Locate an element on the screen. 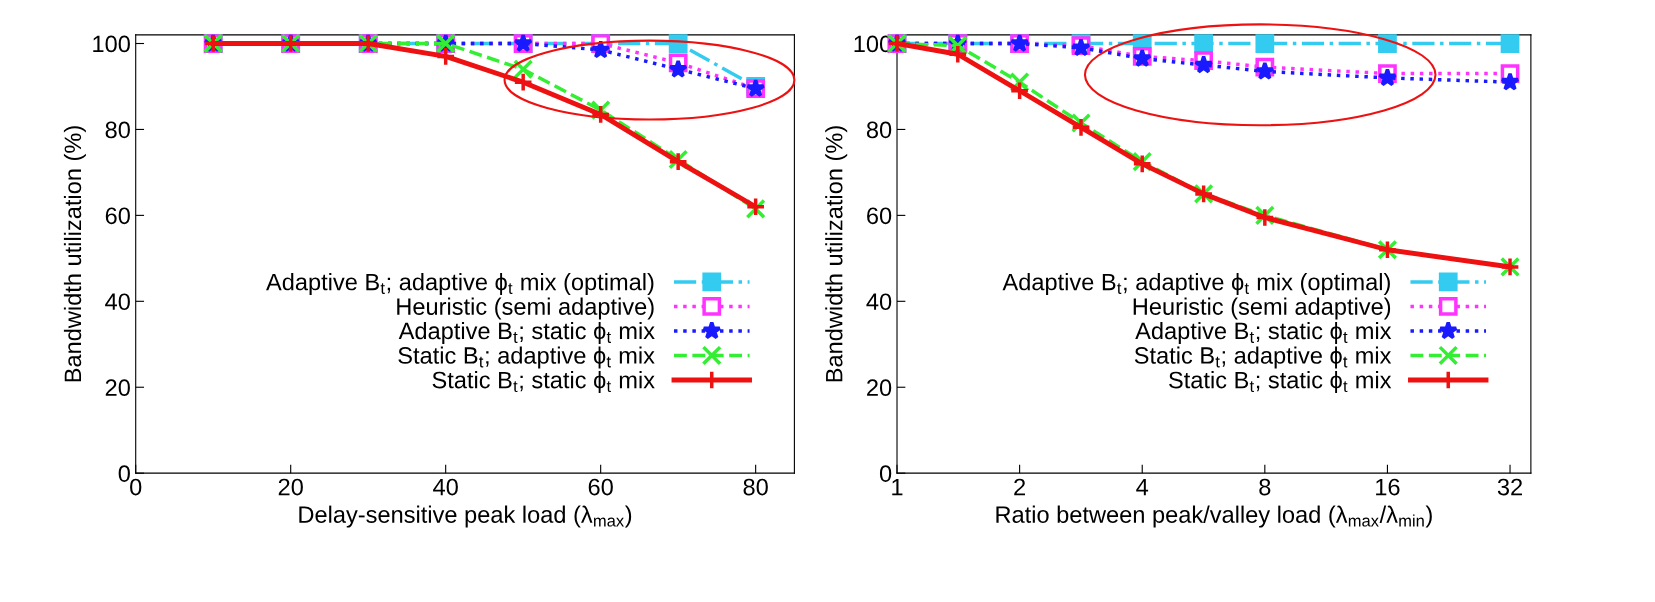  x-tick-label: 20 is located at coordinates (290, 487).